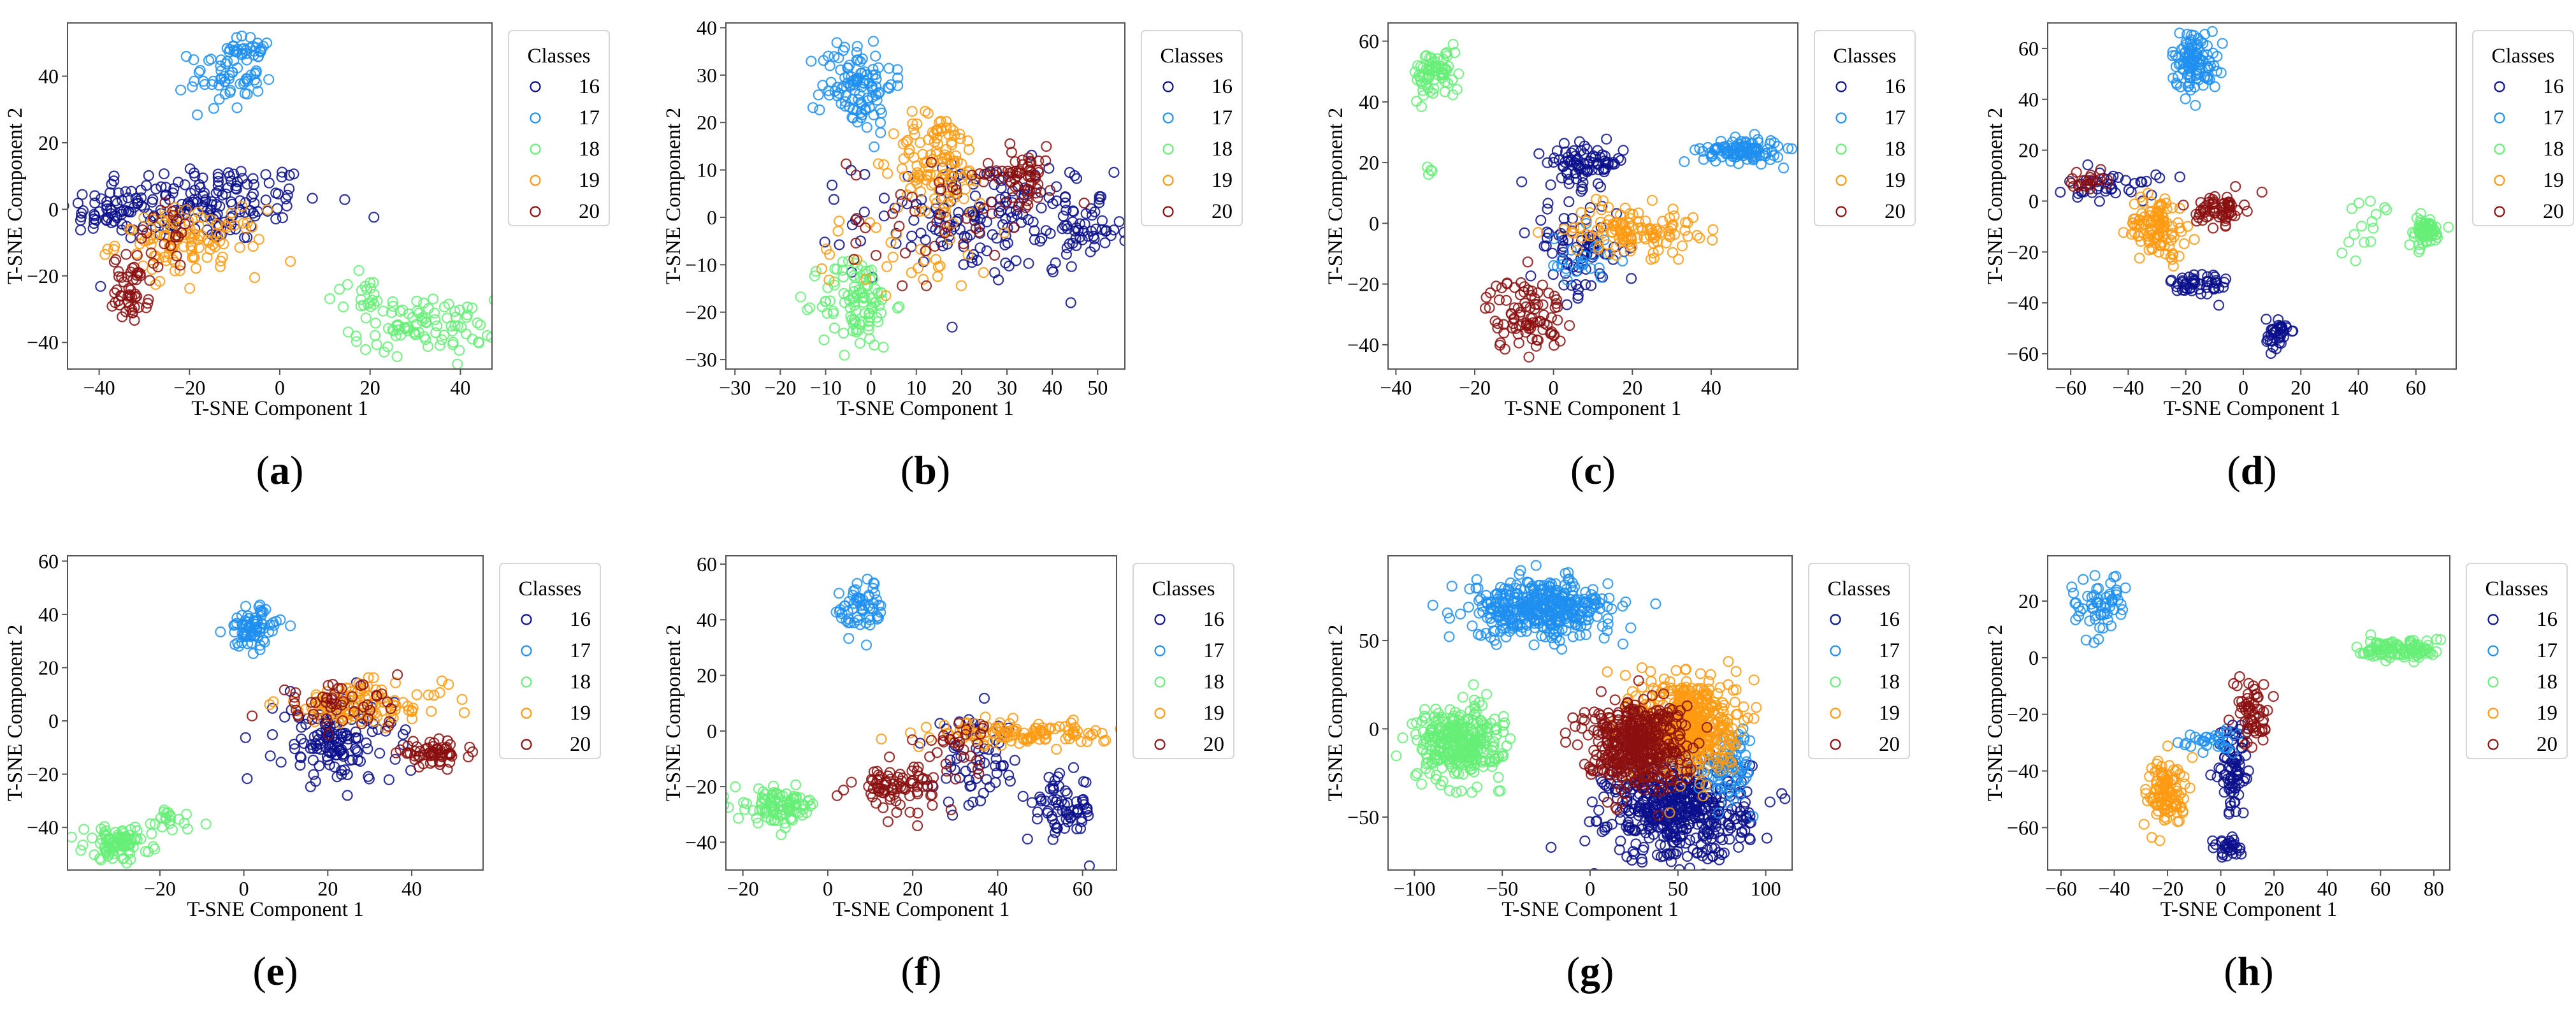 This screenshot has width=2576, height=1023. I want to click on x-tick-label: 40, so click(1052, 387).